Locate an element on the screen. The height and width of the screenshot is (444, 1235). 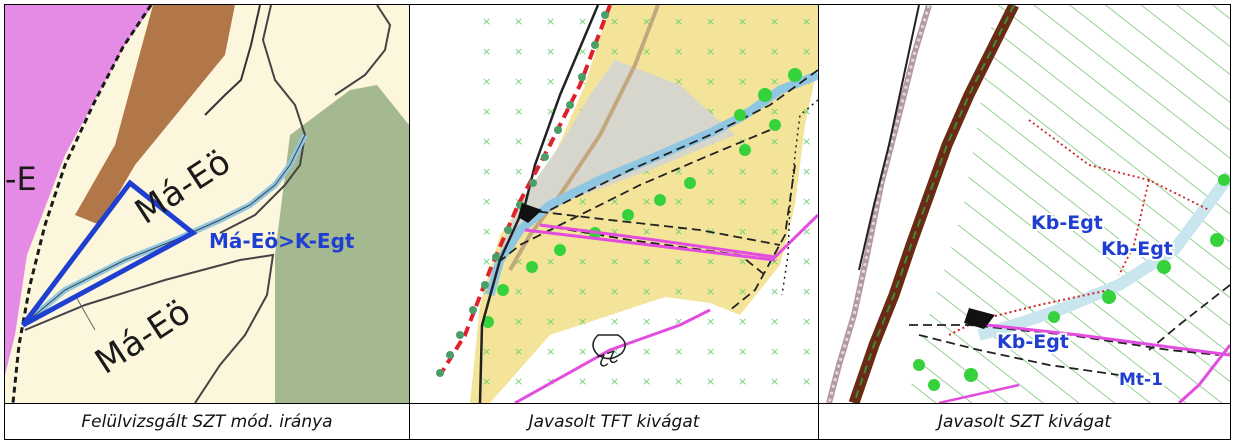
boundary-red-dashed is located at coordinates (525, 191).